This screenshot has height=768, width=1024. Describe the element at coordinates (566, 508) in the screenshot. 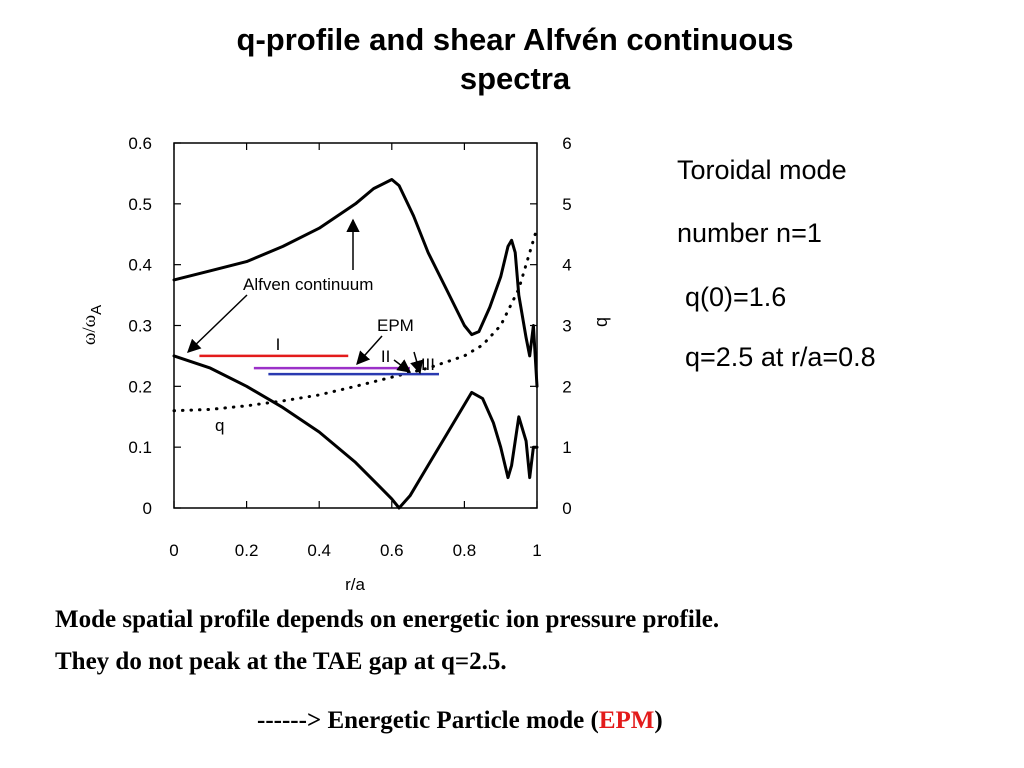

I see `y2-tick-label: 0` at that location.